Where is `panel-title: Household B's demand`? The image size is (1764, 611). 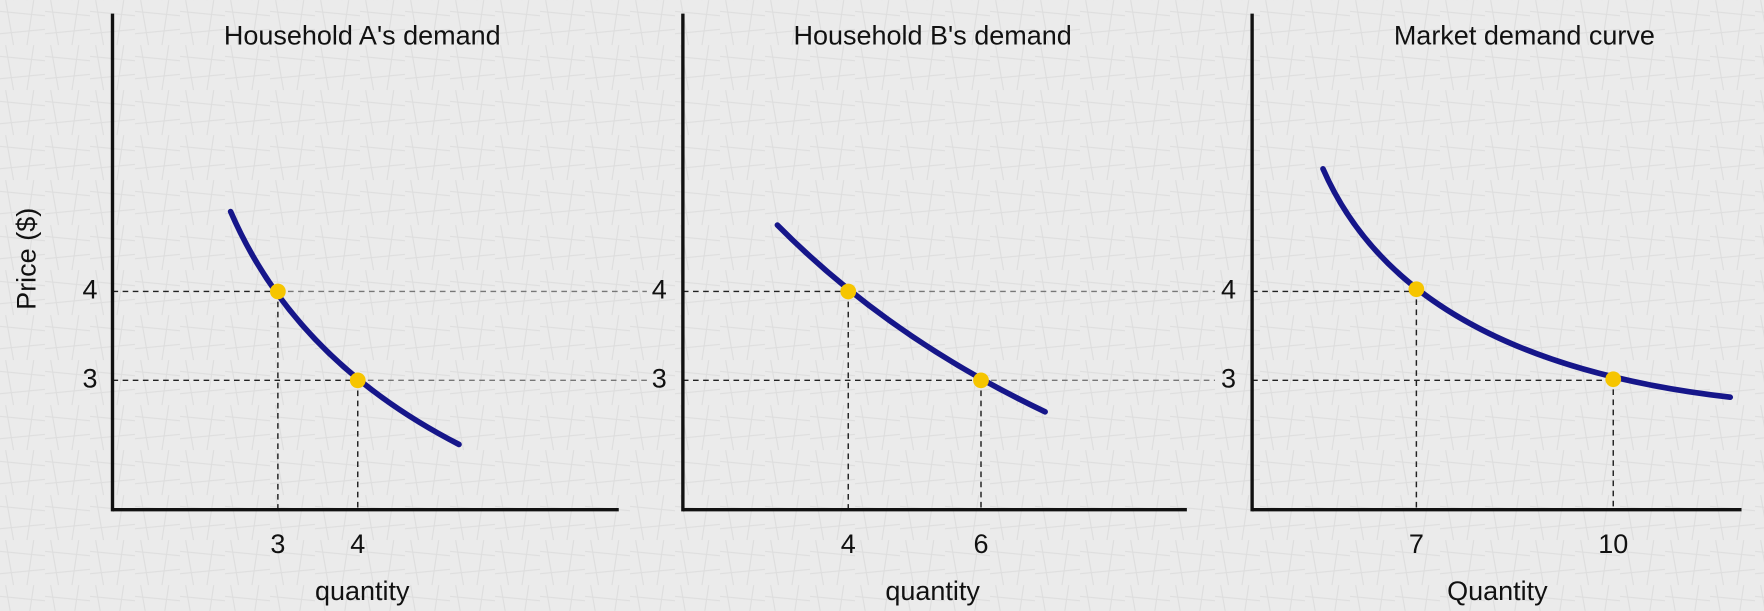
panel-title: Household B's demand is located at coordinates (932, 35).